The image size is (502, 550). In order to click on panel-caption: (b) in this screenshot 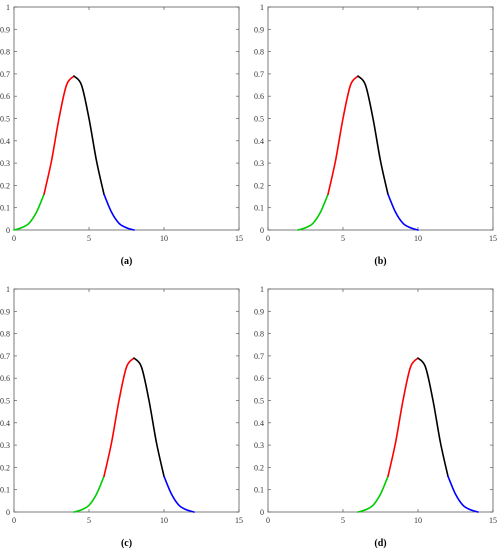, I will do `click(380, 261)`.